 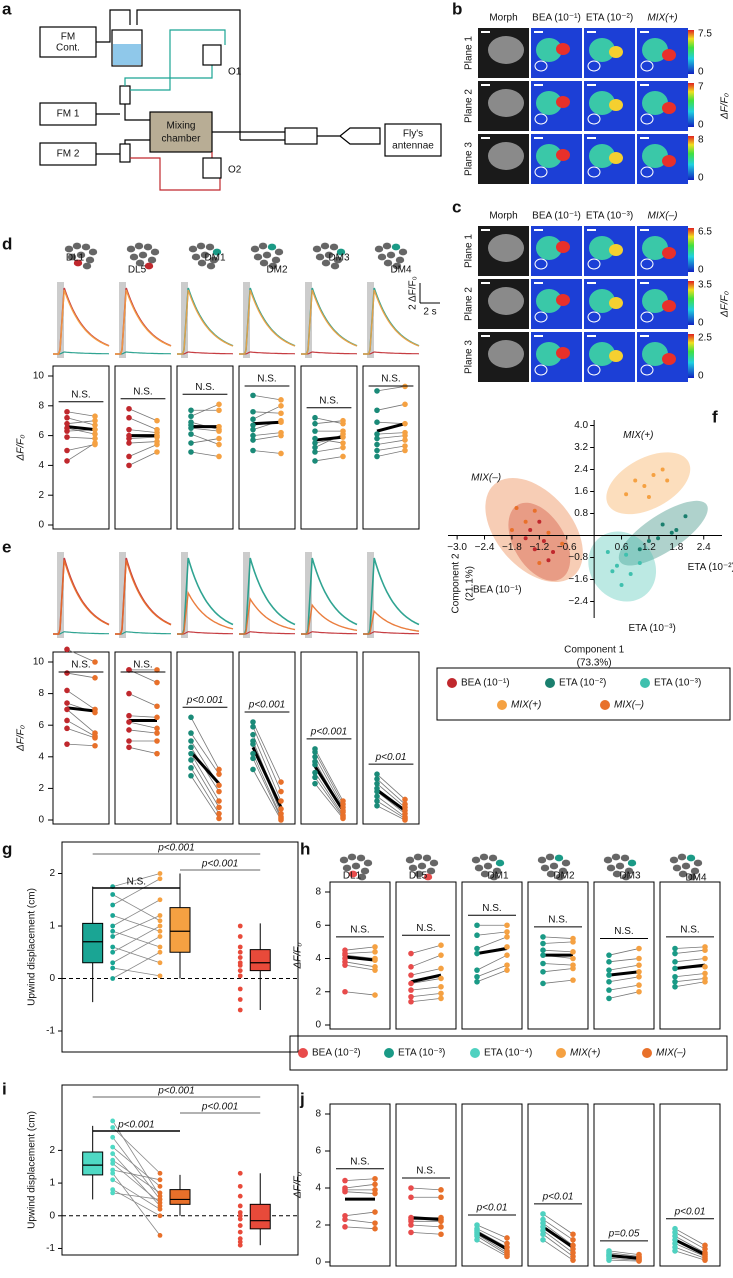 I want to click on panel-letter: e, so click(x=6, y=546).